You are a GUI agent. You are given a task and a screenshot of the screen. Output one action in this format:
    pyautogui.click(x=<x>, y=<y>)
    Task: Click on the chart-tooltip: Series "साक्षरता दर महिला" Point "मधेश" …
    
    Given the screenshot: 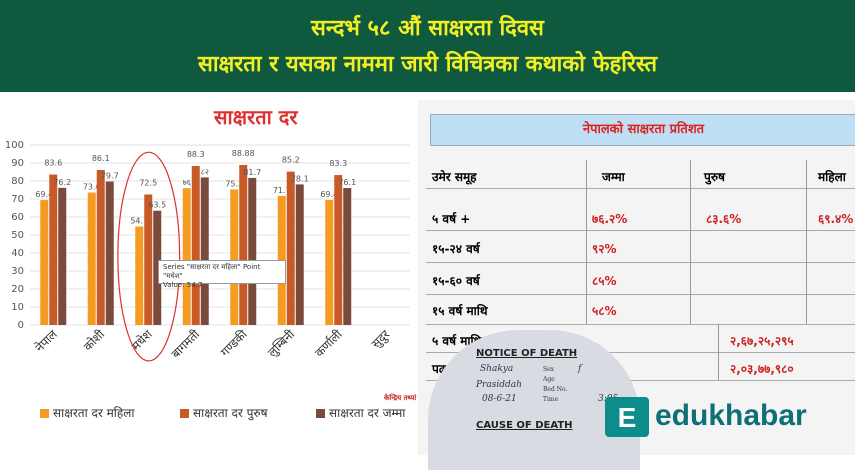 What is the action you would take?
    pyautogui.click(x=222, y=274)
    